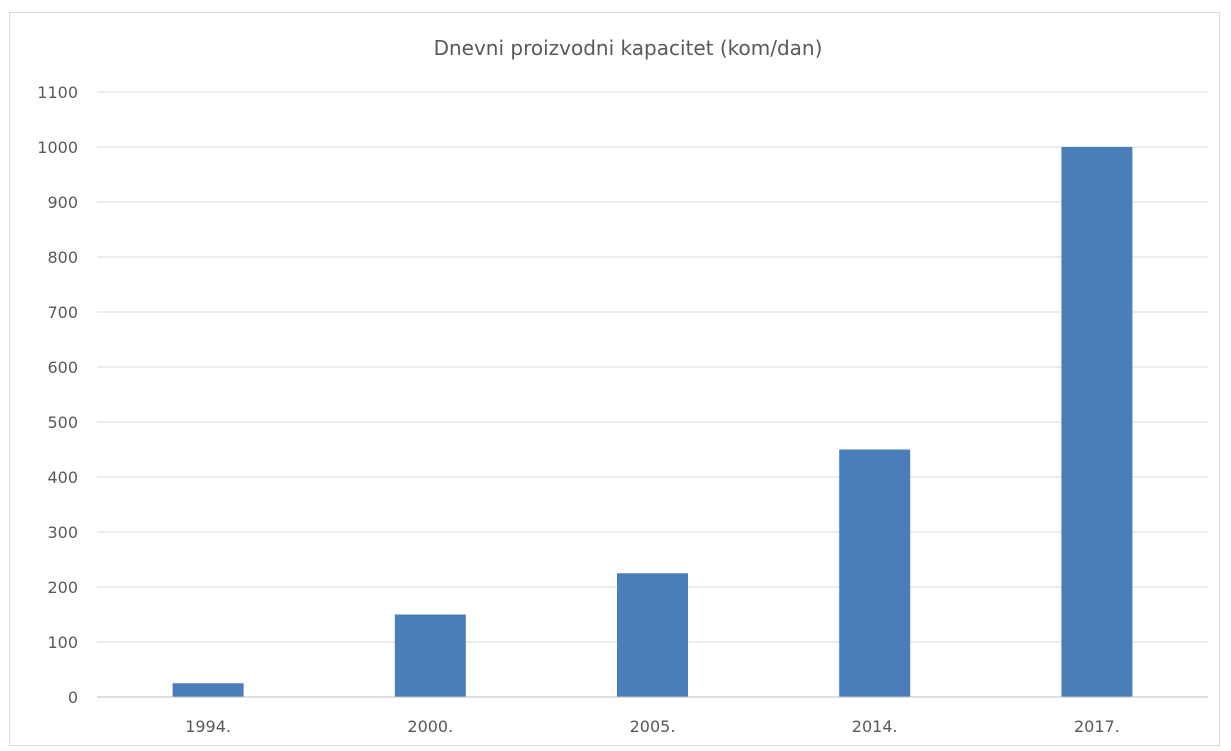 This screenshot has width=1231, height=751. What do you see at coordinates (1097, 422) in the screenshot?
I see `bar-2017` at bounding box center [1097, 422].